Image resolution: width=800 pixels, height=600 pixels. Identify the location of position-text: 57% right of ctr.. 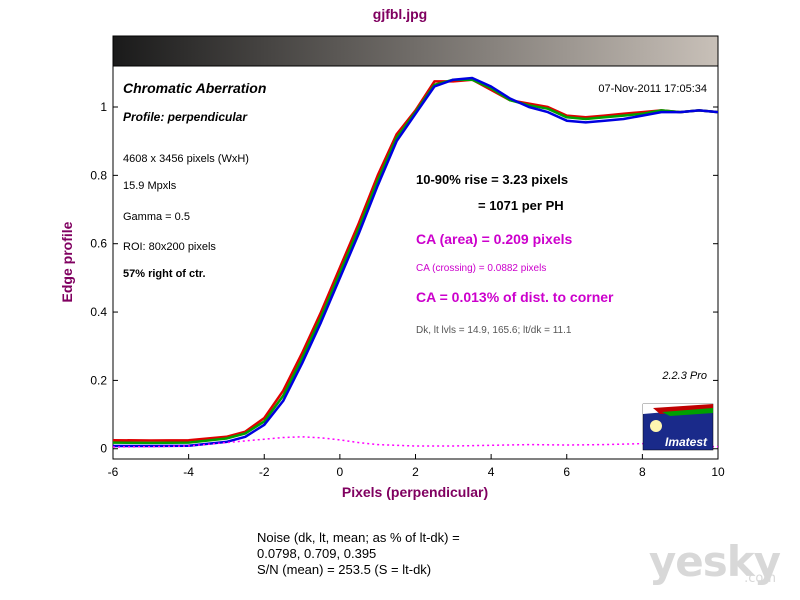
(164, 274).